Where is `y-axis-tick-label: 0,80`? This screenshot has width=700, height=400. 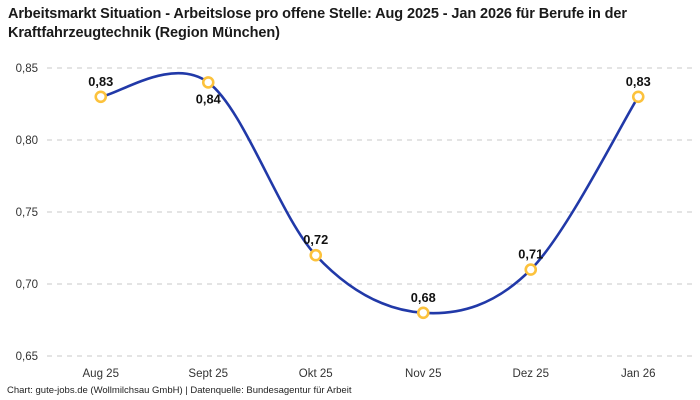 y-axis-tick-label: 0,80 is located at coordinates (27, 141).